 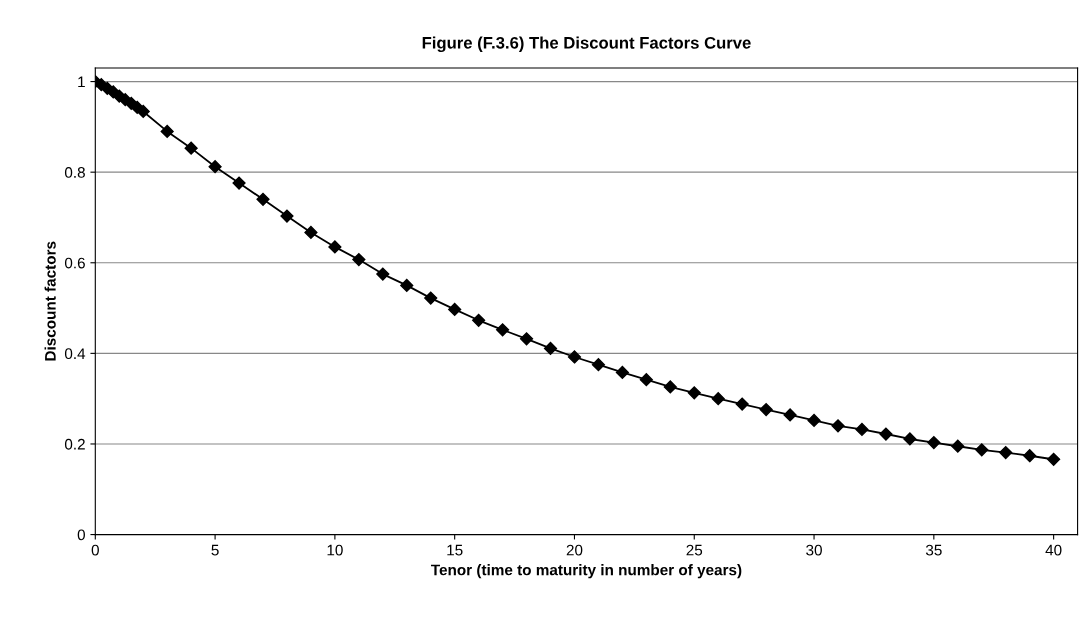 What do you see at coordinates (814, 550) in the screenshot?
I see `x-tick-label: 30` at bounding box center [814, 550].